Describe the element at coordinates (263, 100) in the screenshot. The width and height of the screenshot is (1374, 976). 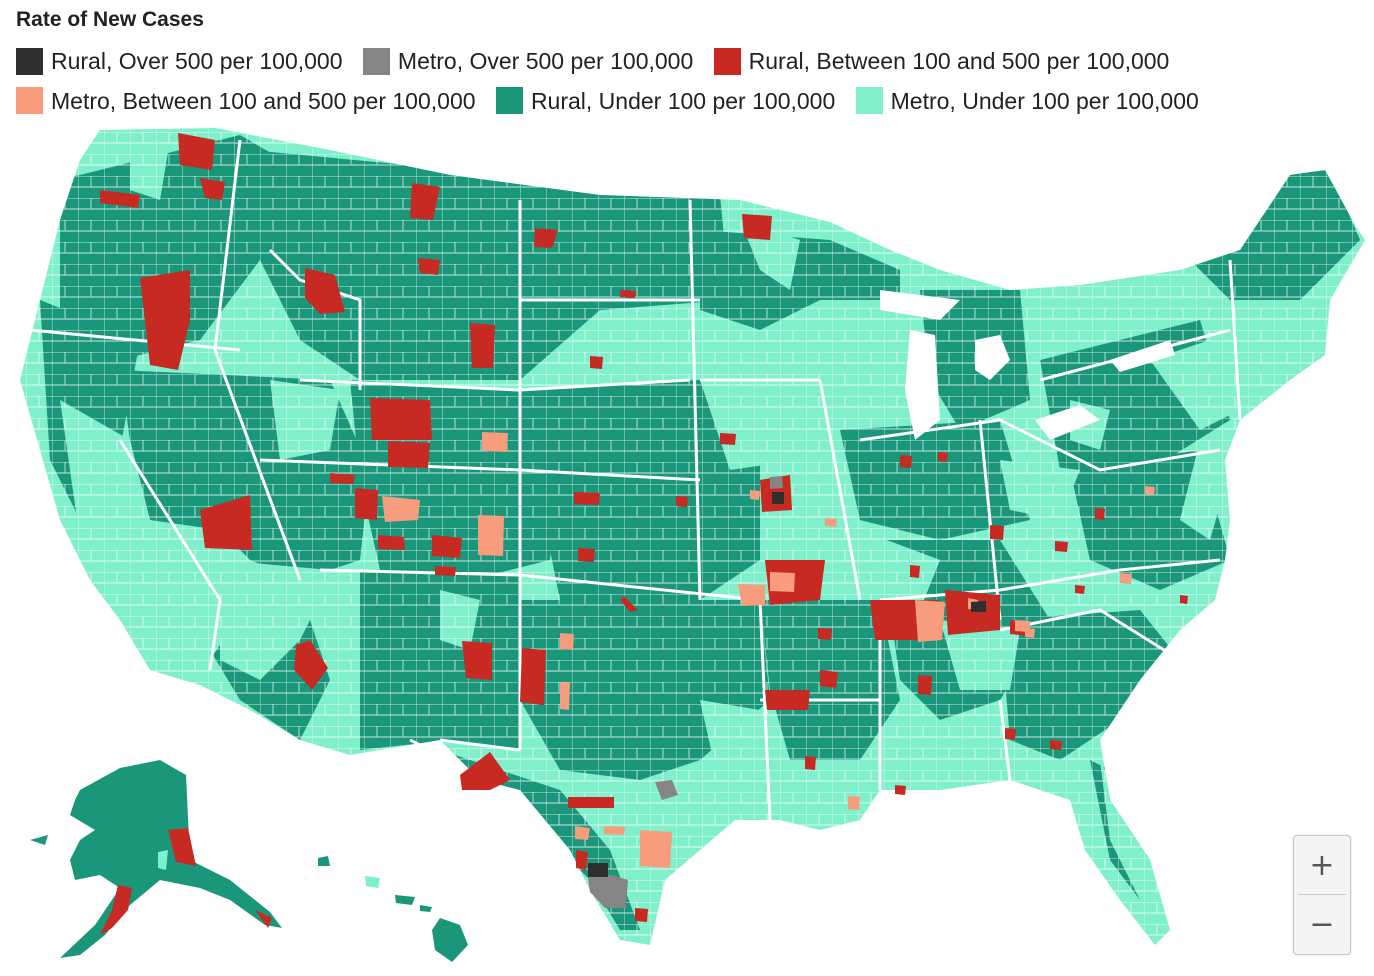
I see `legend-label: Metro, Between 100 and 500 per 100,000` at that location.